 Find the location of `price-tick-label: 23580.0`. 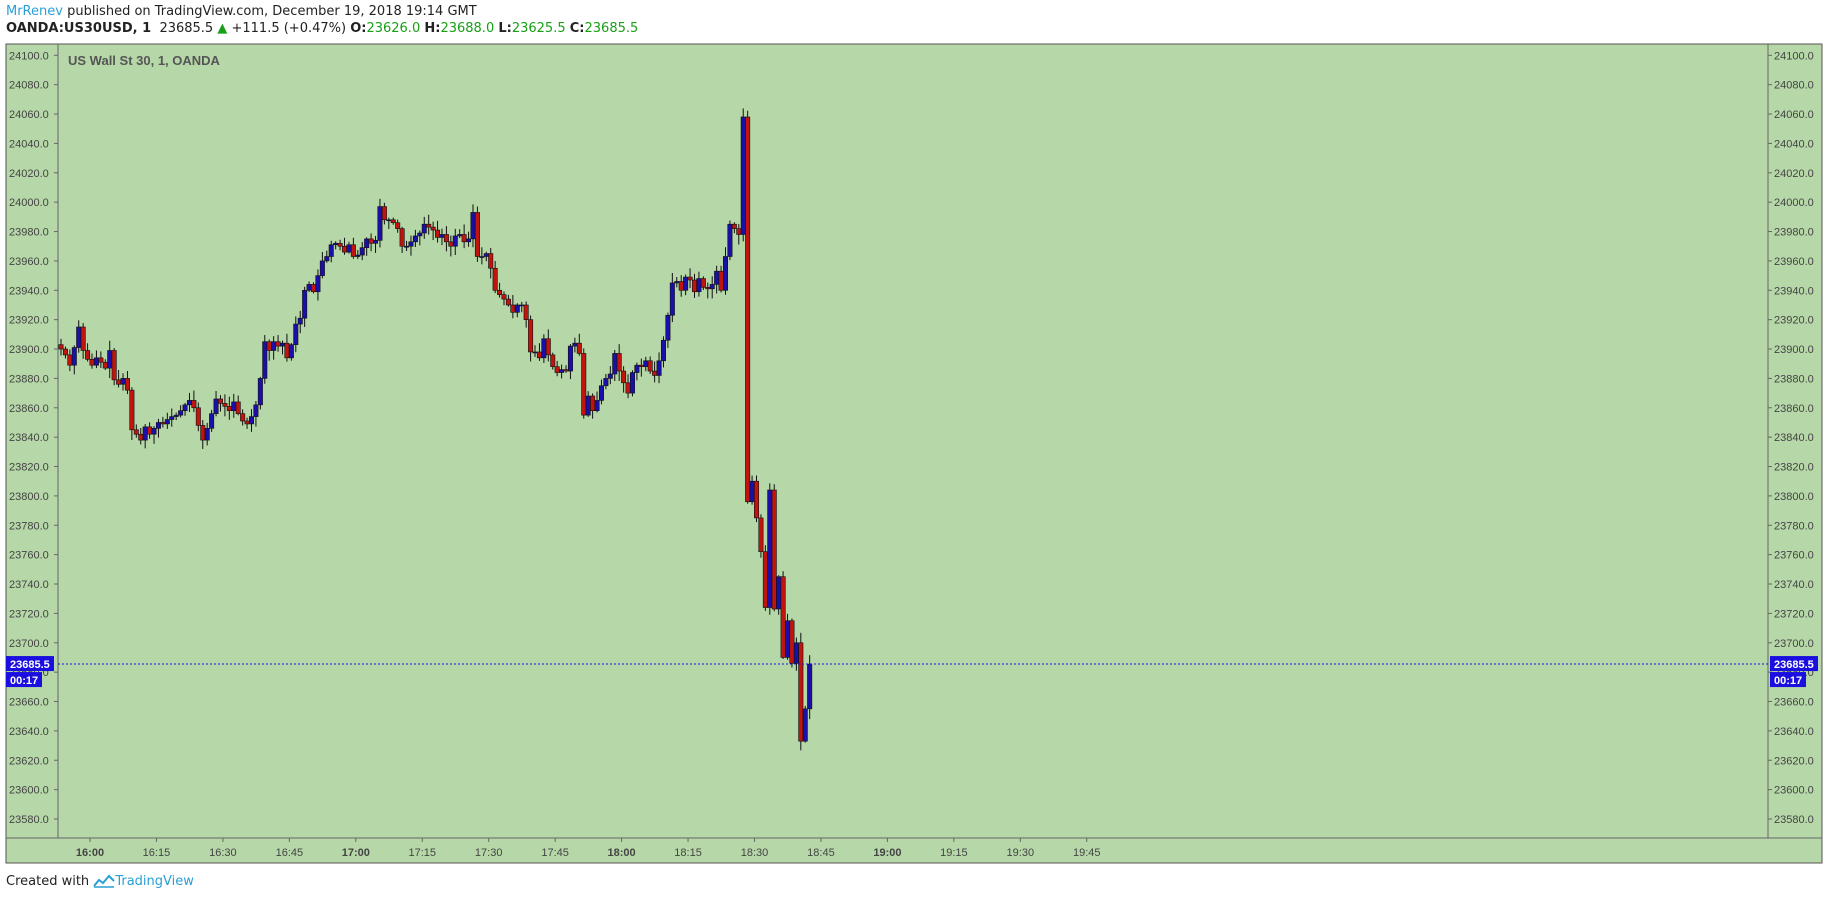

price-tick-label: 23580.0 is located at coordinates (1794, 820).